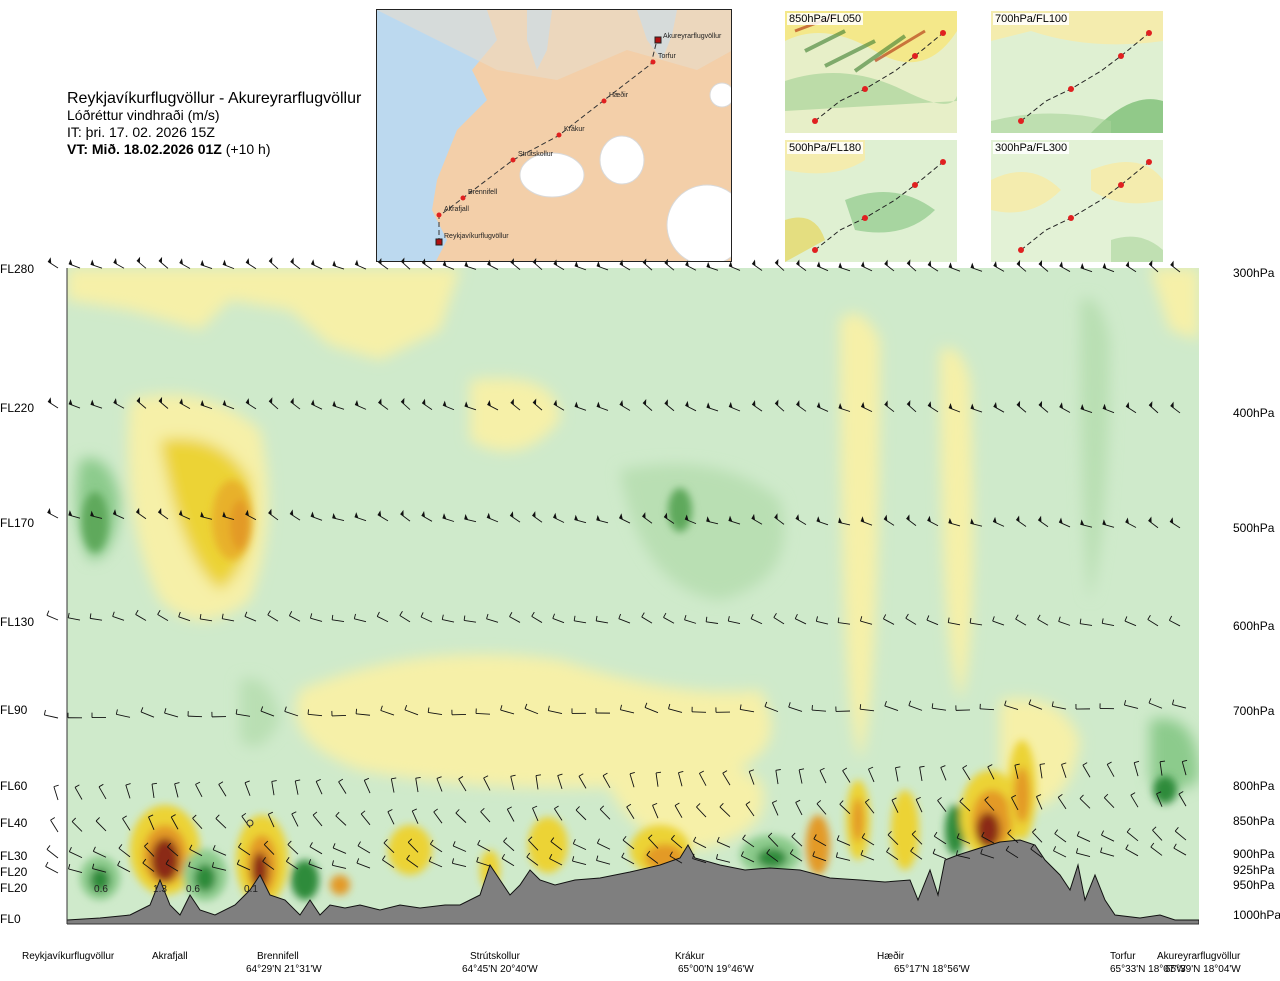  I want to click on location-coordinate: 64°45'N 20°40'W, so click(500, 969).